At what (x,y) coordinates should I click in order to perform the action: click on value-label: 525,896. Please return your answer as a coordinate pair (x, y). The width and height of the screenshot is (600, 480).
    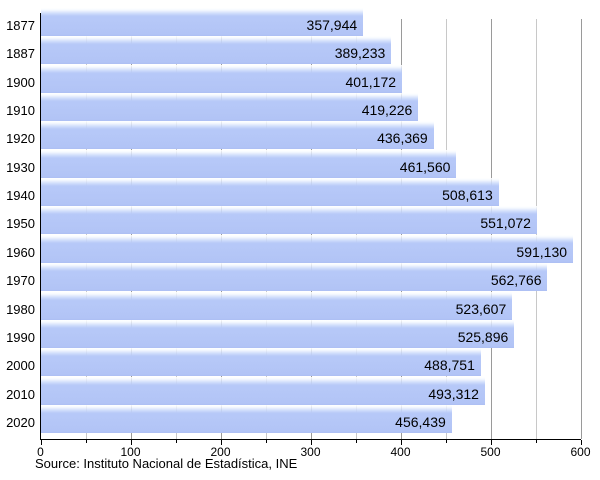
    Looking at the image, I should click on (483, 336).